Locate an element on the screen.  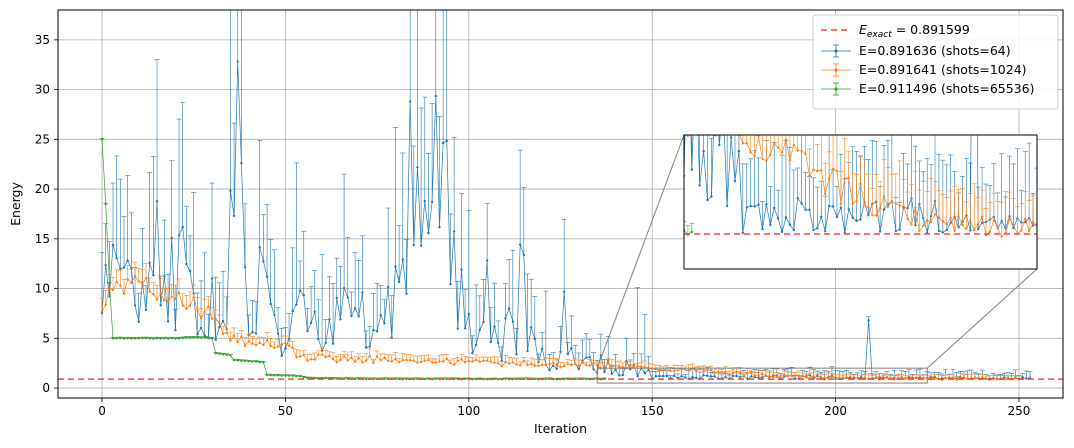
legend-swatch-dot is located at coordinates (836, 70).